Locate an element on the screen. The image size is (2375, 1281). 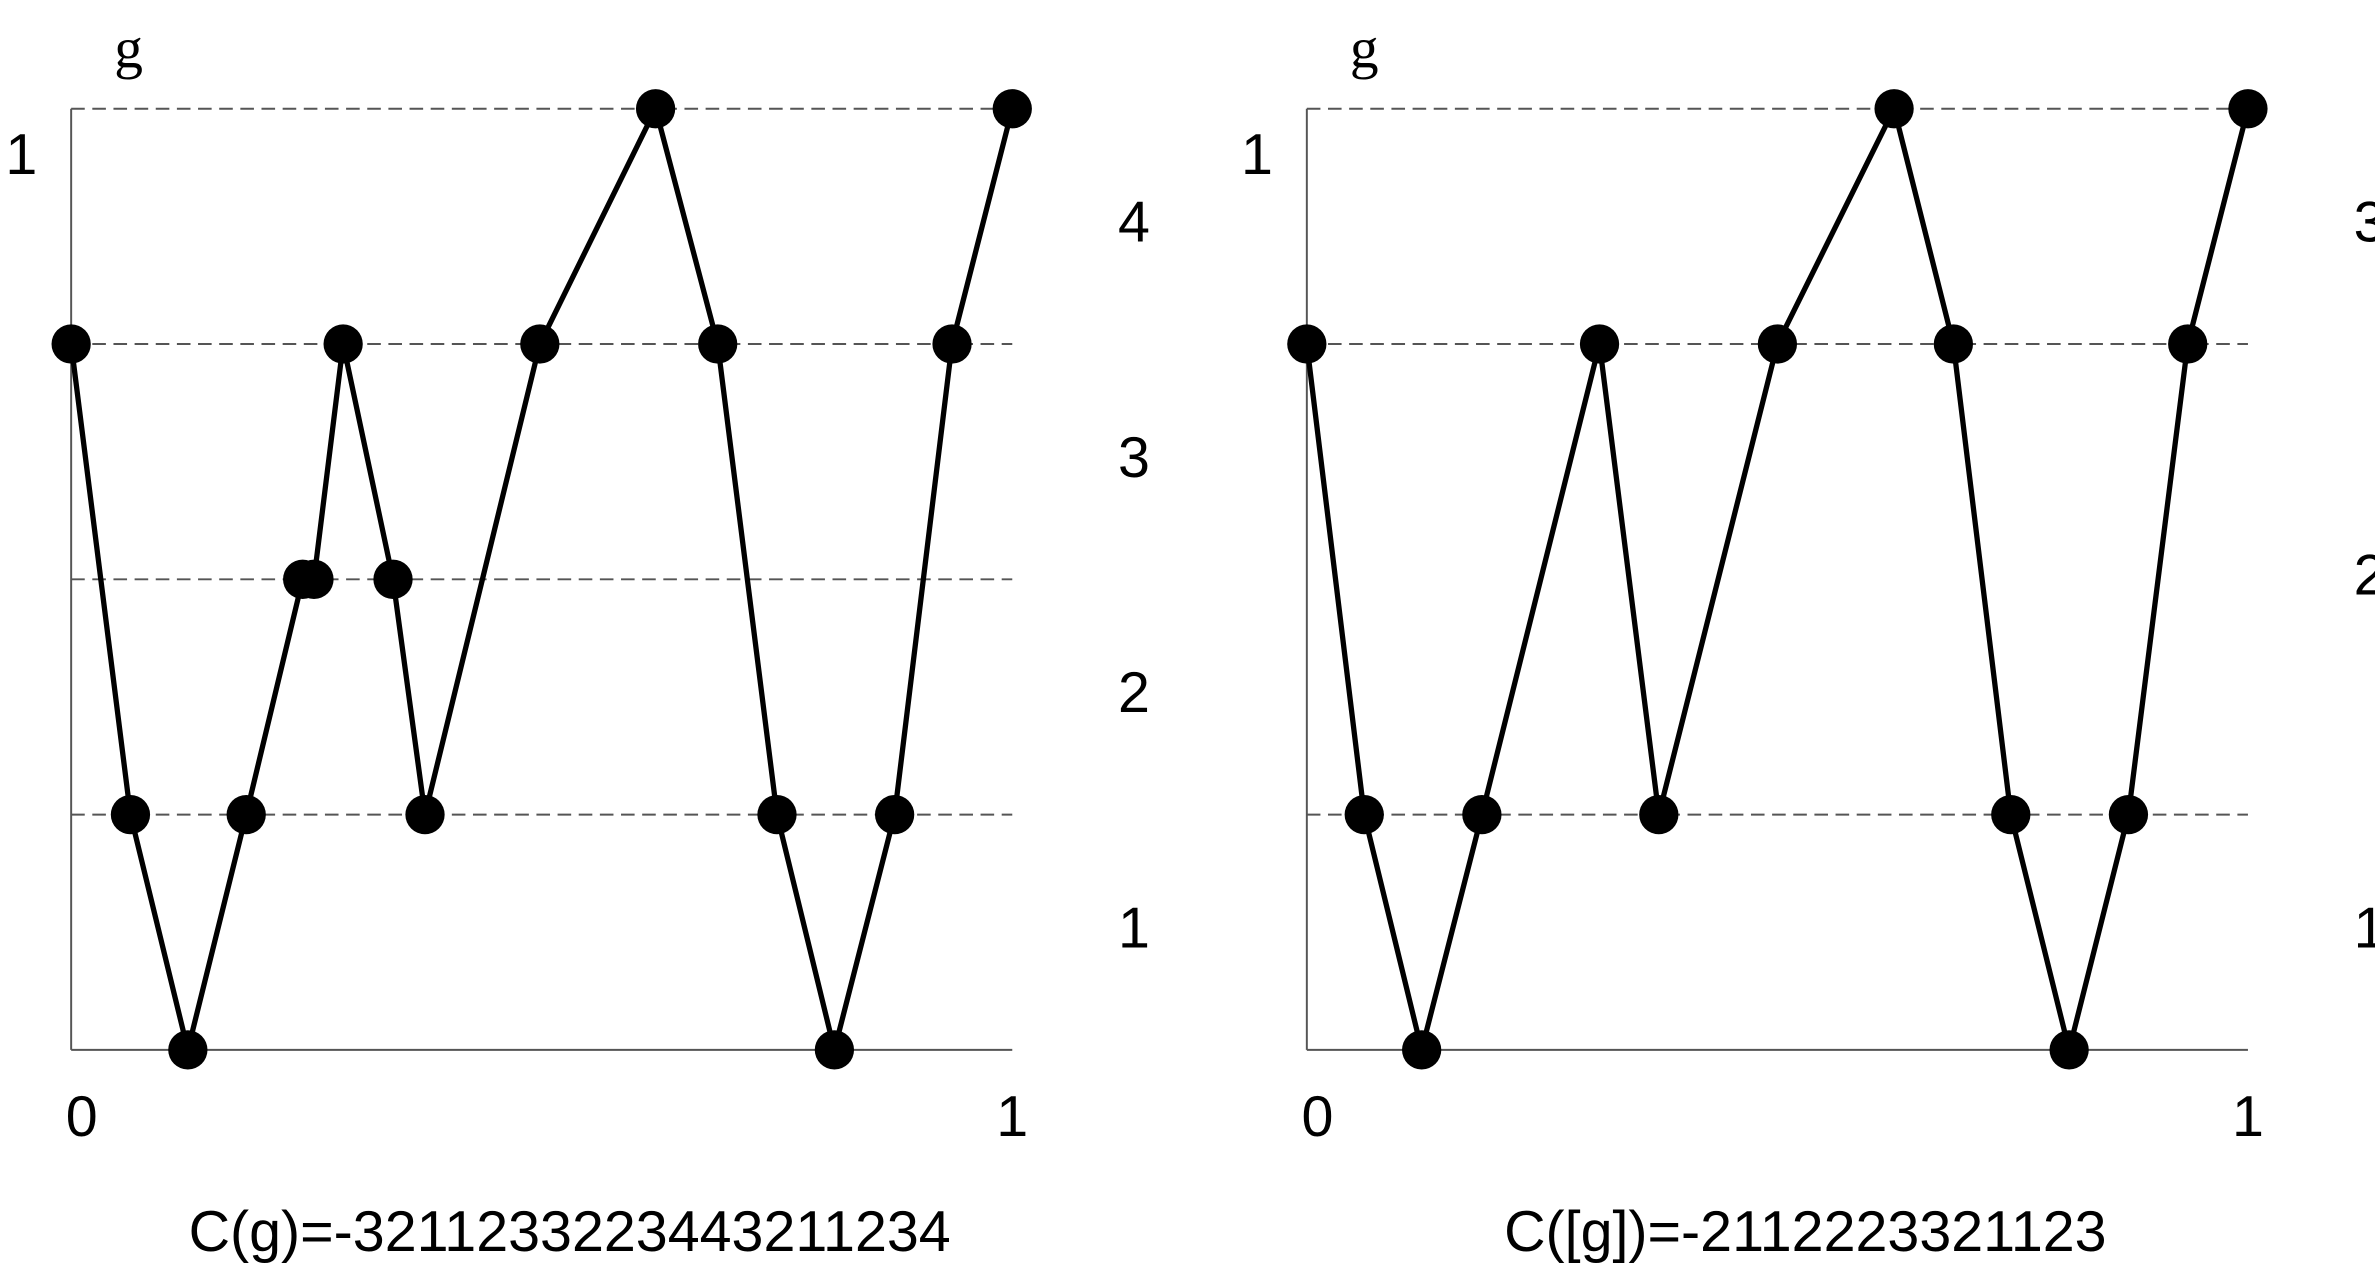
caption: C([g])=-2112223321123 is located at coordinates (1805, 1232).